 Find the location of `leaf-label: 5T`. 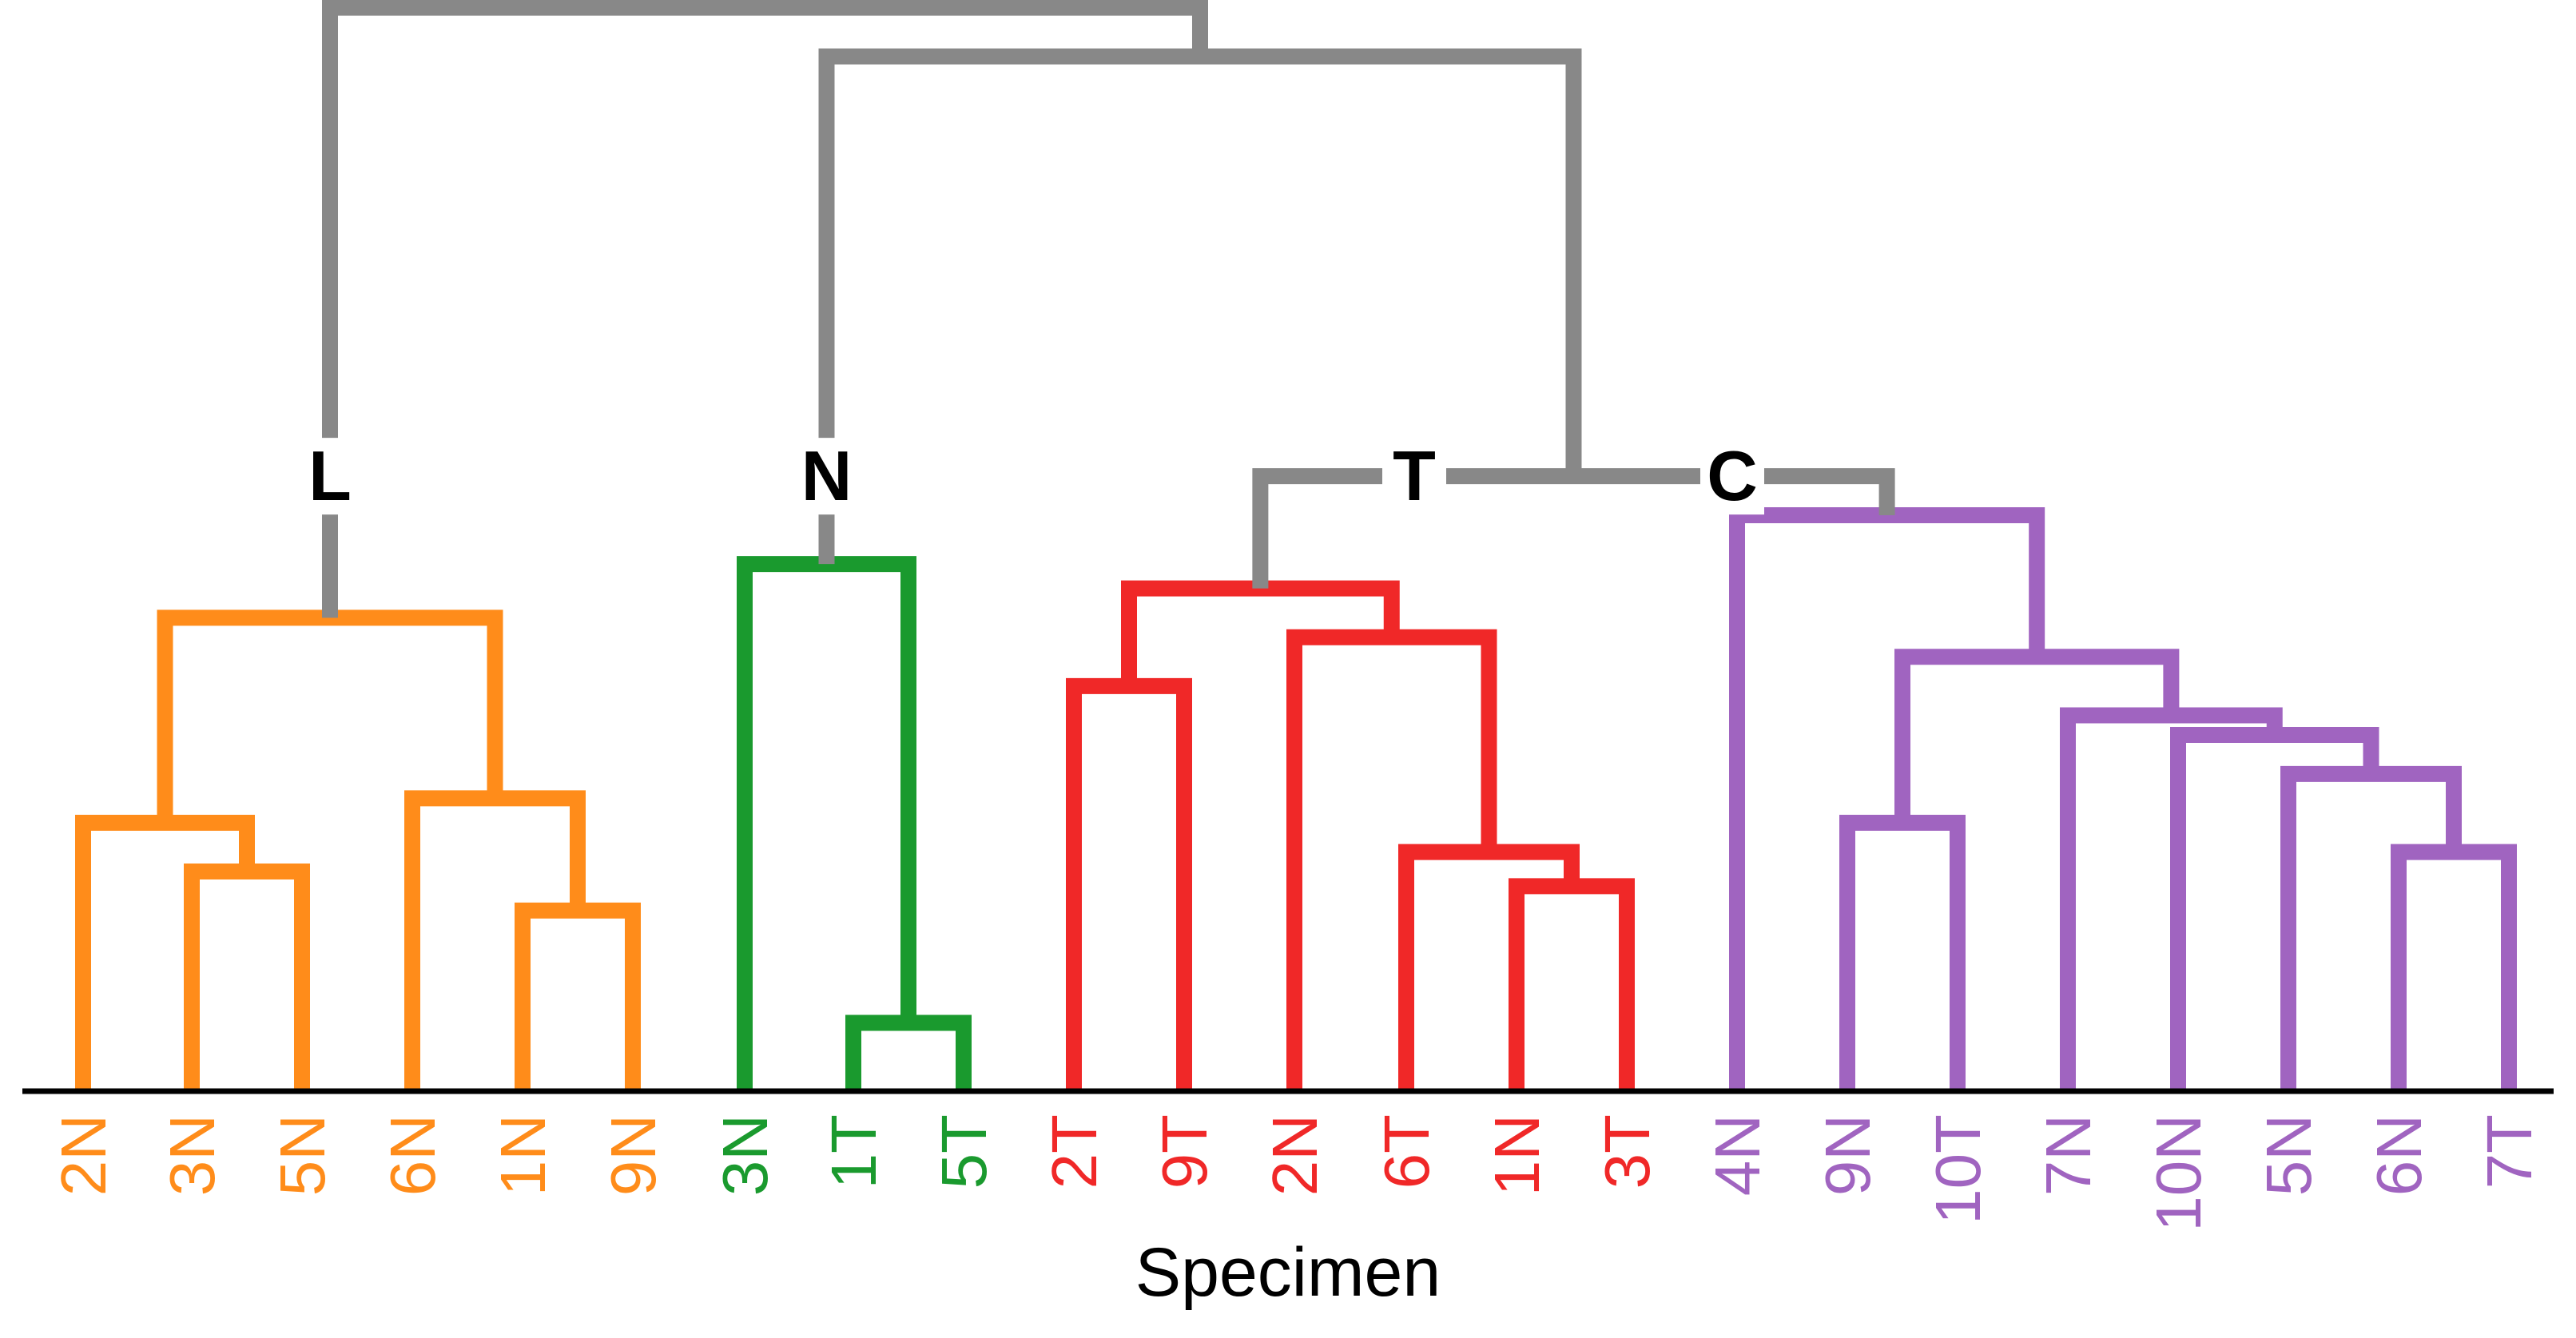

leaf-label: 5T is located at coordinates (964, 1151).